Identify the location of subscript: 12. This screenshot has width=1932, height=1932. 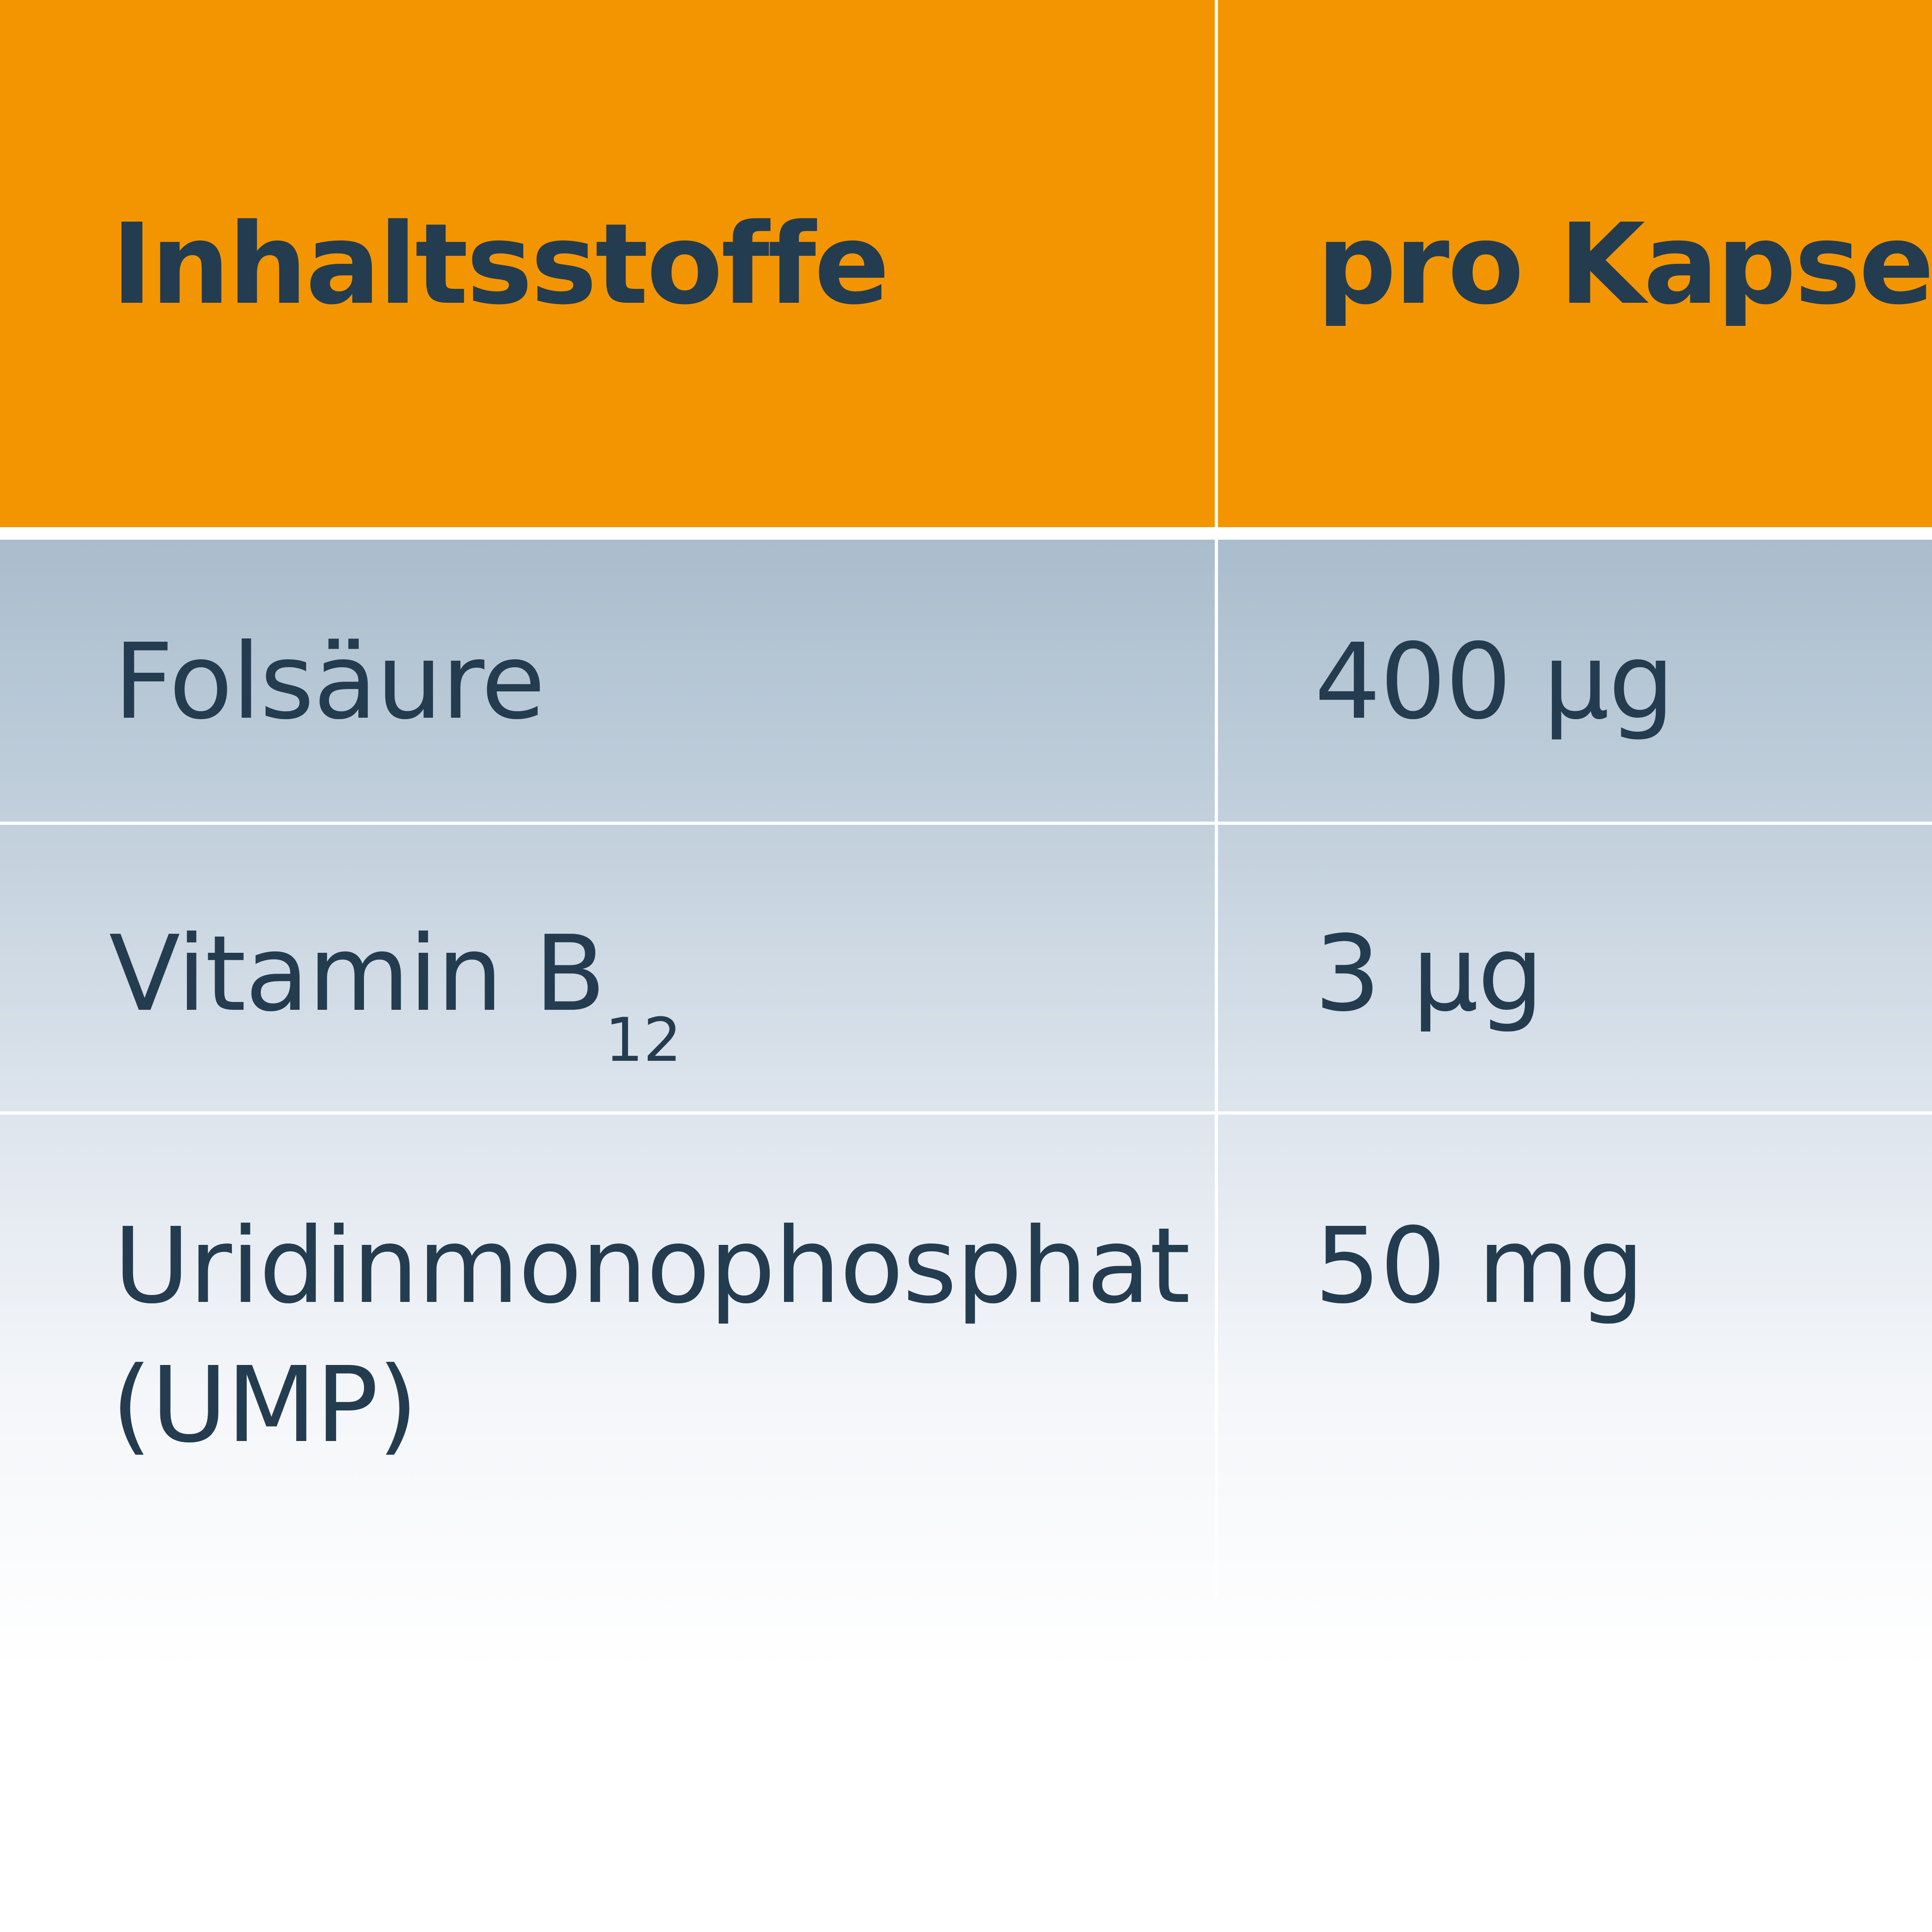
(643, 1040).